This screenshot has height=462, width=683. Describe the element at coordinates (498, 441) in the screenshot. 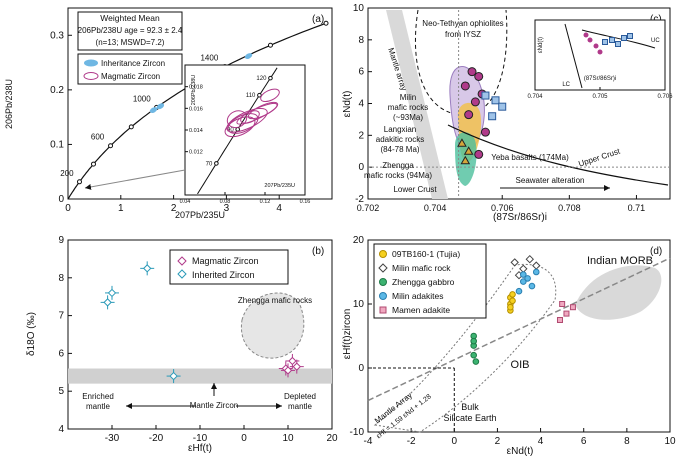

I see `x-tick-label: 2` at that location.